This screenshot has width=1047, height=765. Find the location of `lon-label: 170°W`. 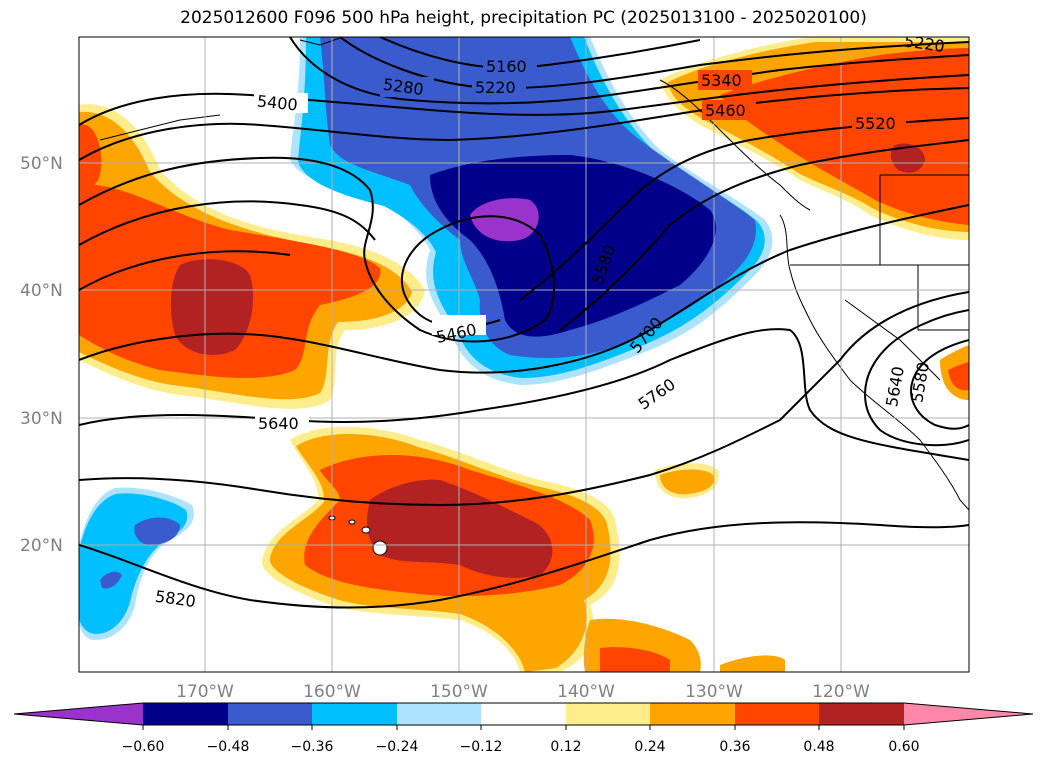

lon-label: 170°W is located at coordinates (205, 692).